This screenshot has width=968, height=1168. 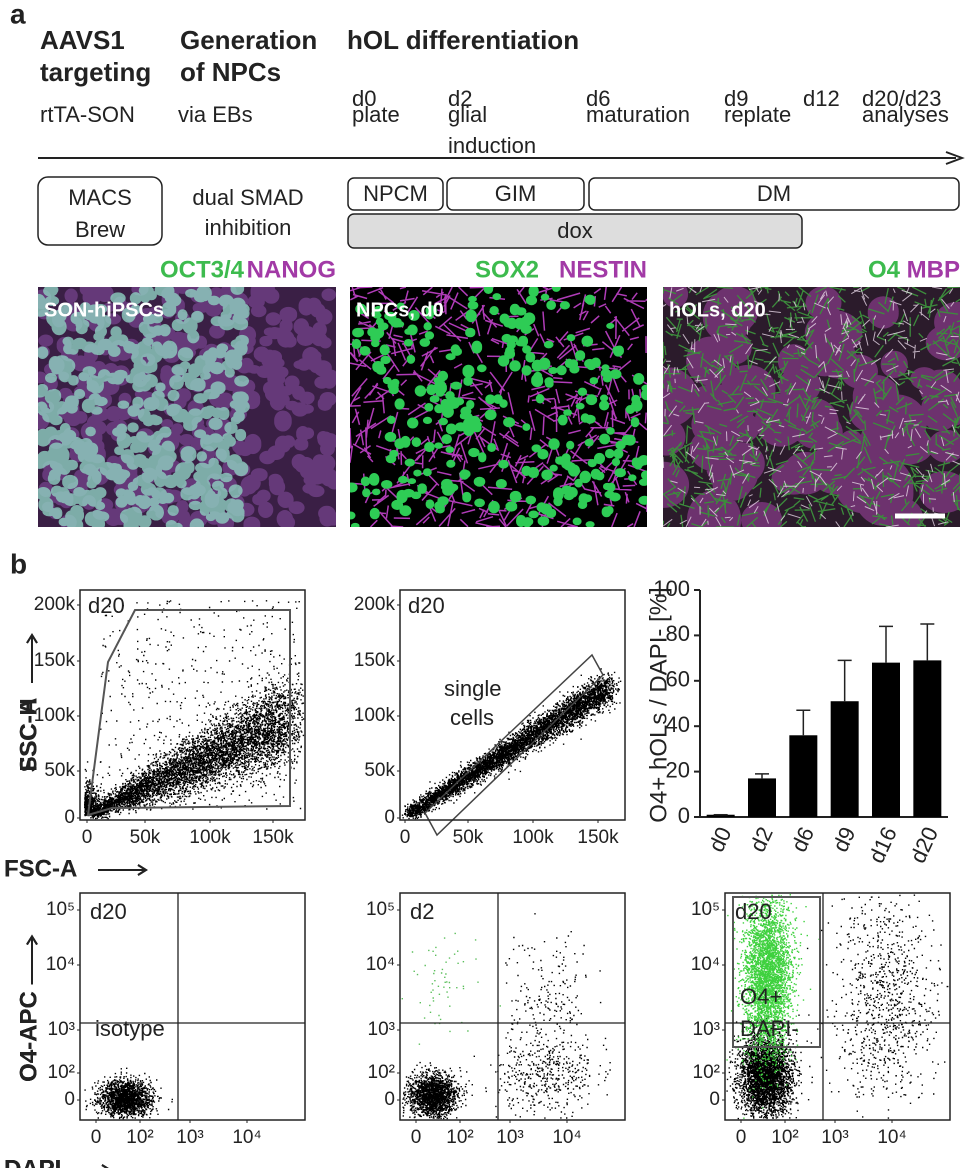 What do you see at coordinates (757, 114) in the screenshot?
I see `step-label: replate` at bounding box center [757, 114].